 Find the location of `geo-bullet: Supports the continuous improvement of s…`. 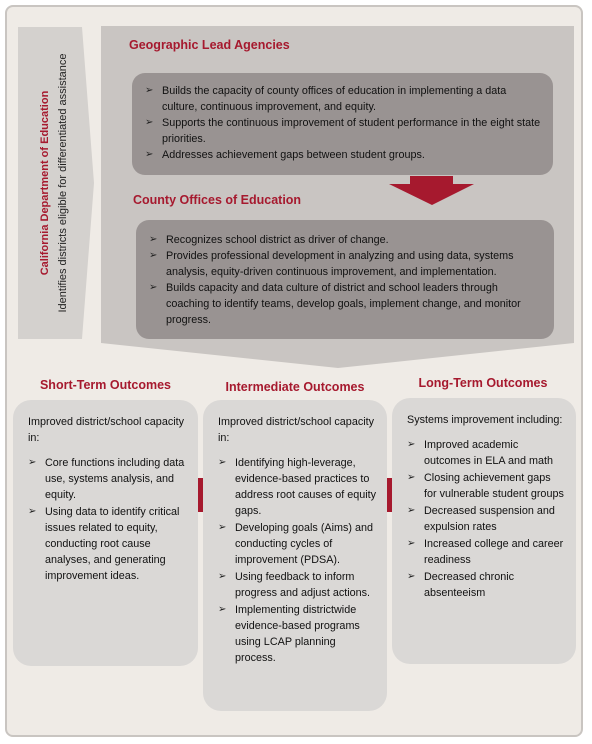

geo-bullet: Supports the continuous improvement of s… is located at coordinates (343, 131).